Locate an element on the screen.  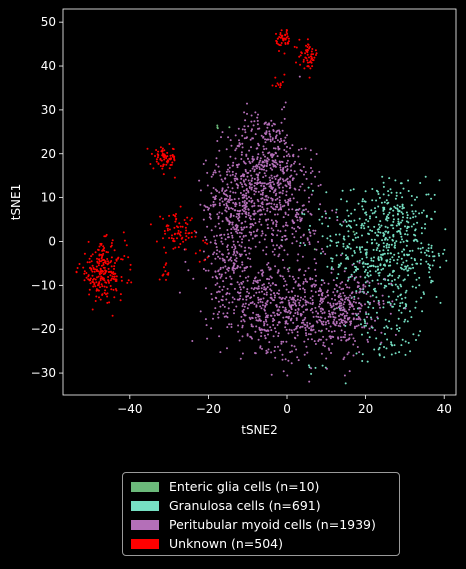
x-axis-title: tSNE2 is located at coordinates (259, 430).